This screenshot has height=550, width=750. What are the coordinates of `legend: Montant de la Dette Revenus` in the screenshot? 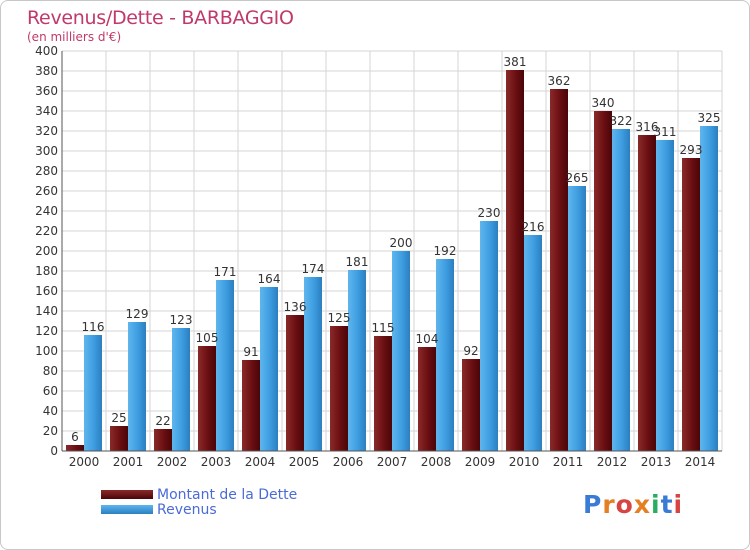 It's located at (199, 502).